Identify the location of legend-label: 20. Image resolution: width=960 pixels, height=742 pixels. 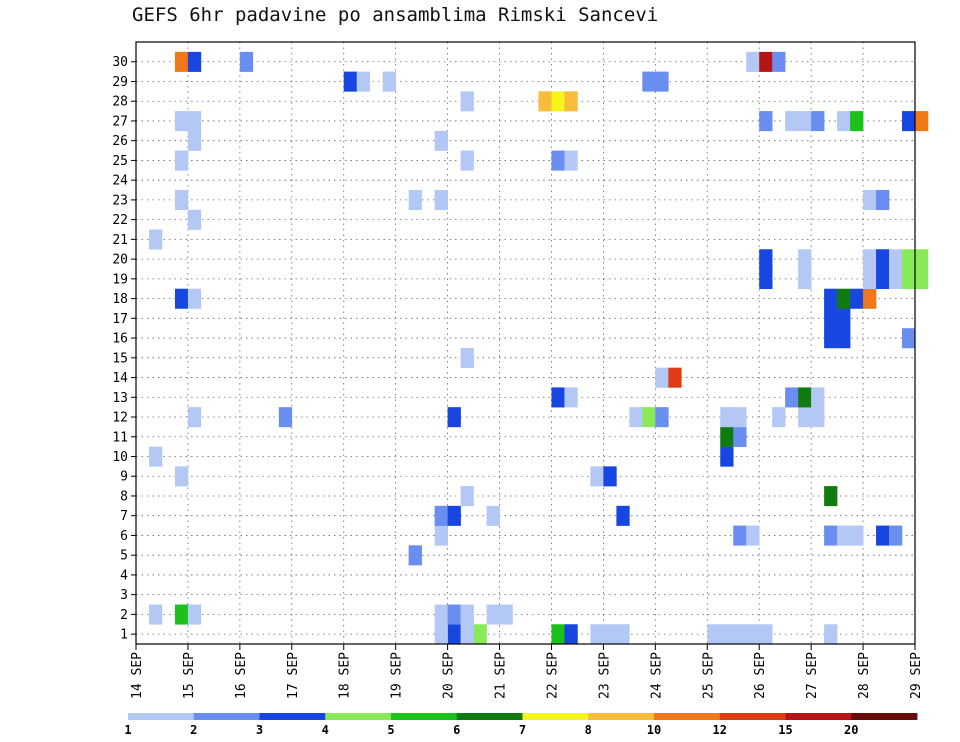
(851, 730).